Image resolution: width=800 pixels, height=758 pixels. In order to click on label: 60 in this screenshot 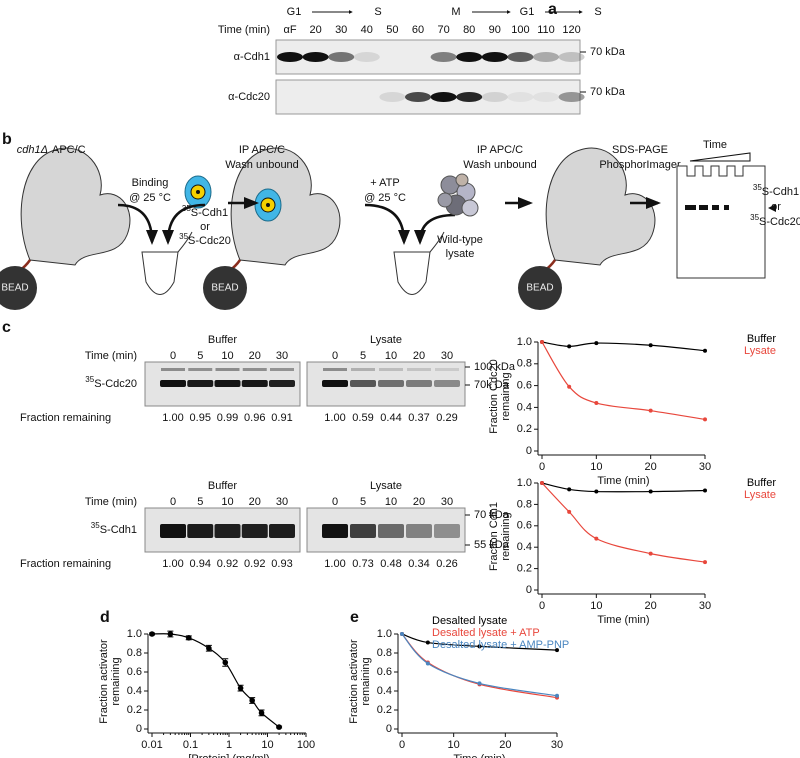, I will do `click(418, 30)`.